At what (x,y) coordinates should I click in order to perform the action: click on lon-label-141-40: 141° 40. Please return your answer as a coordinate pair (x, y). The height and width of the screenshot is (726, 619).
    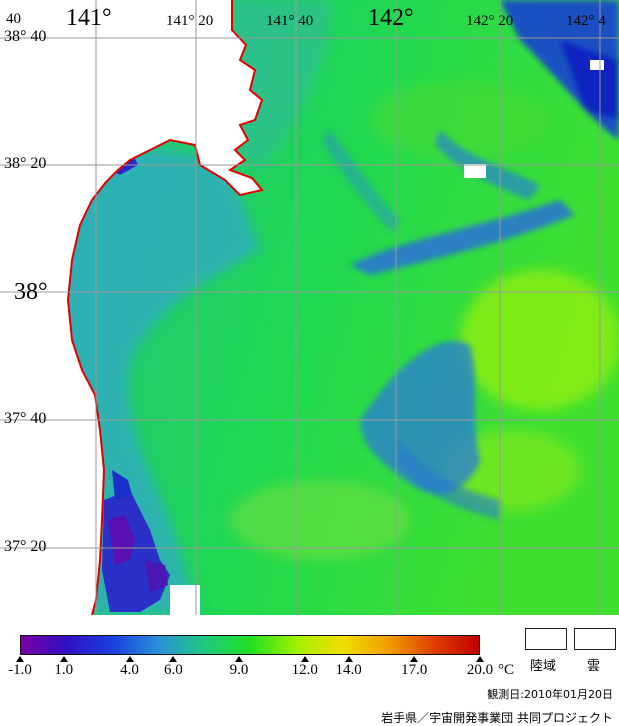
    Looking at the image, I should click on (290, 21).